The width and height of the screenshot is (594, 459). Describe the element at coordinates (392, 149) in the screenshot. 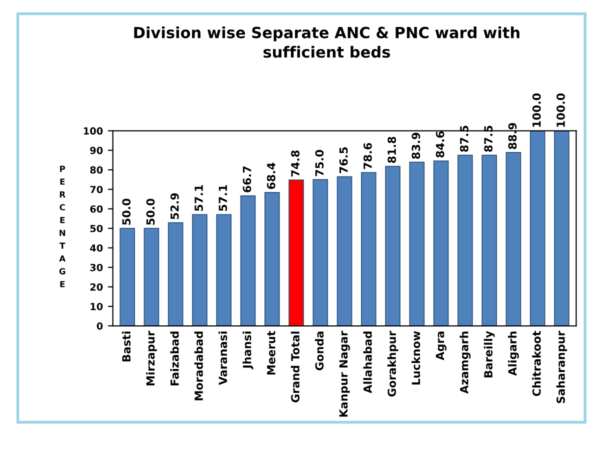

I see `data-label: 81.8` at that location.